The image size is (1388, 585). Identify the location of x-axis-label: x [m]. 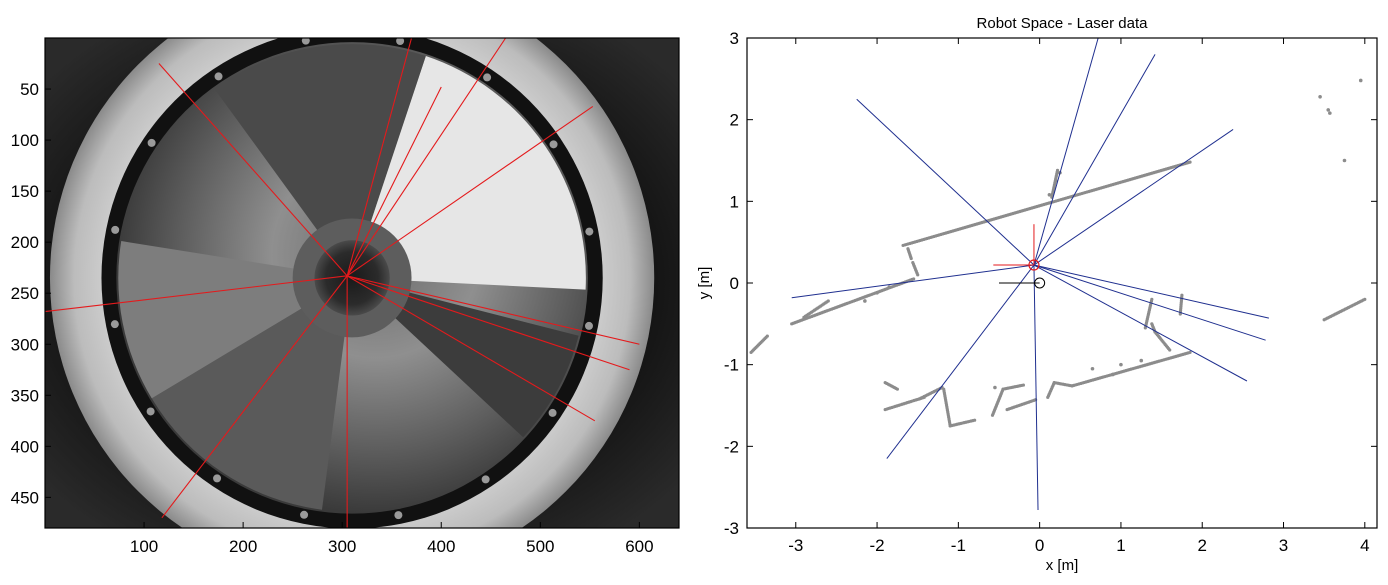
(1062, 565).